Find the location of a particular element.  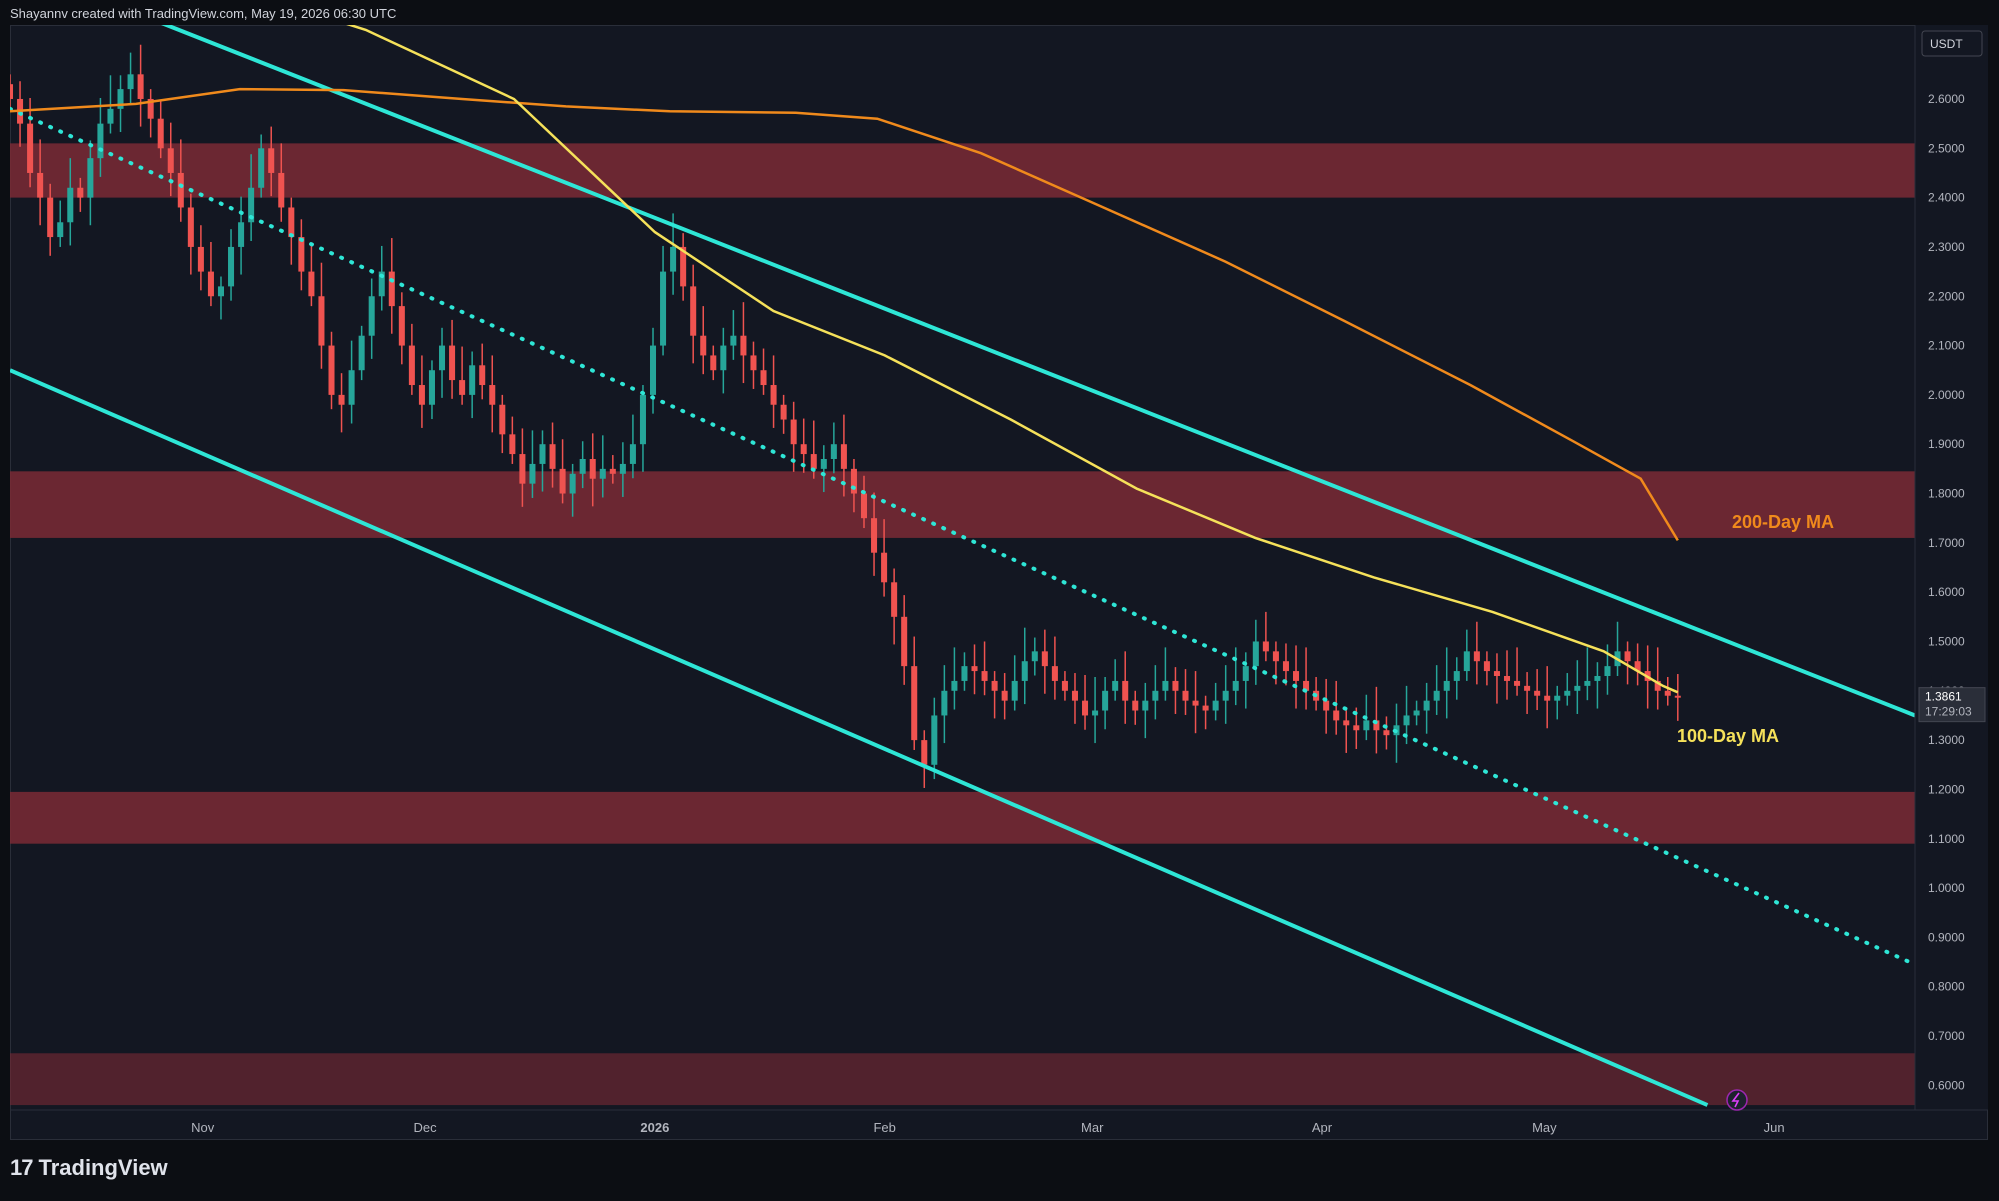

currency-selector: USDT is located at coordinates (1952, 43).